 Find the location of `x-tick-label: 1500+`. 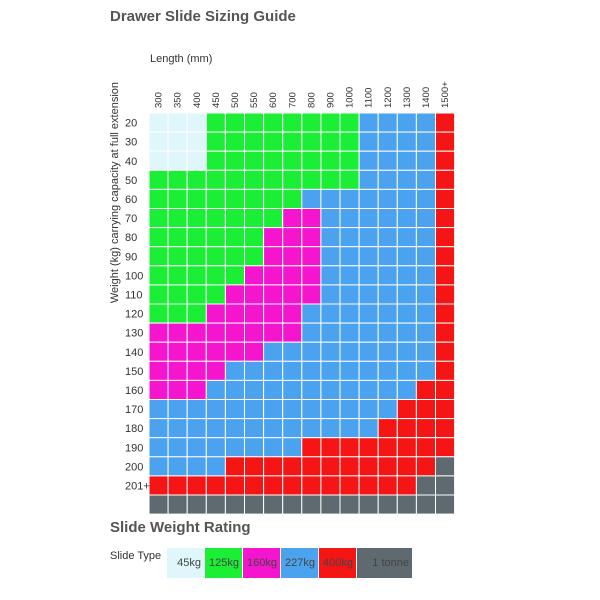

x-tick-label: 1500+ is located at coordinates (445, 94).